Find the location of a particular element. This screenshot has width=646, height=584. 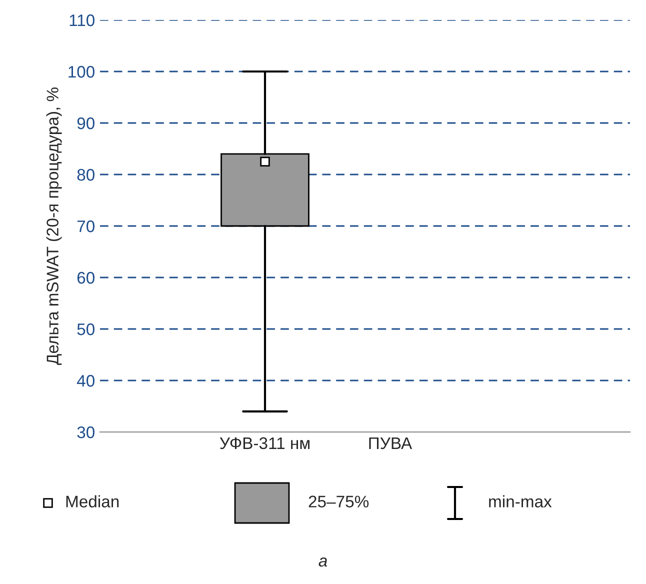

x-tick-label: ПУВА is located at coordinates (390, 443).